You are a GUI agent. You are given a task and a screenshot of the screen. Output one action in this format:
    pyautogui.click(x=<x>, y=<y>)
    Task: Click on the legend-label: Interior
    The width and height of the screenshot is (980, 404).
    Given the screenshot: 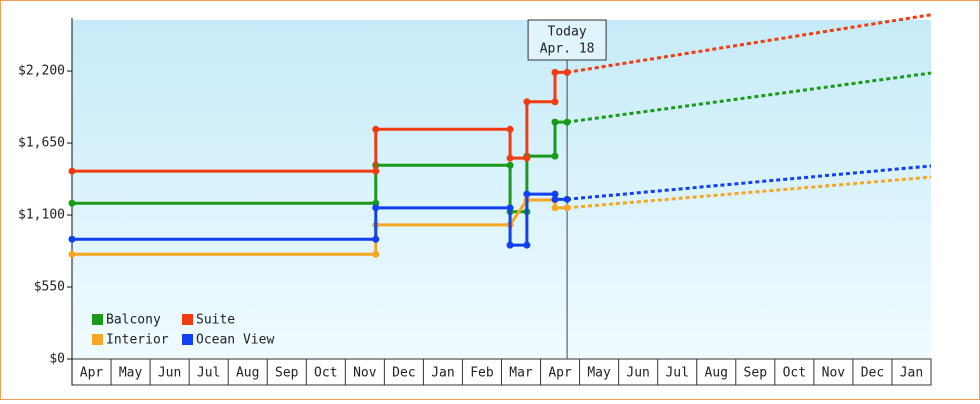 What is the action you would take?
    pyautogui.click(x=137, y=340)
    